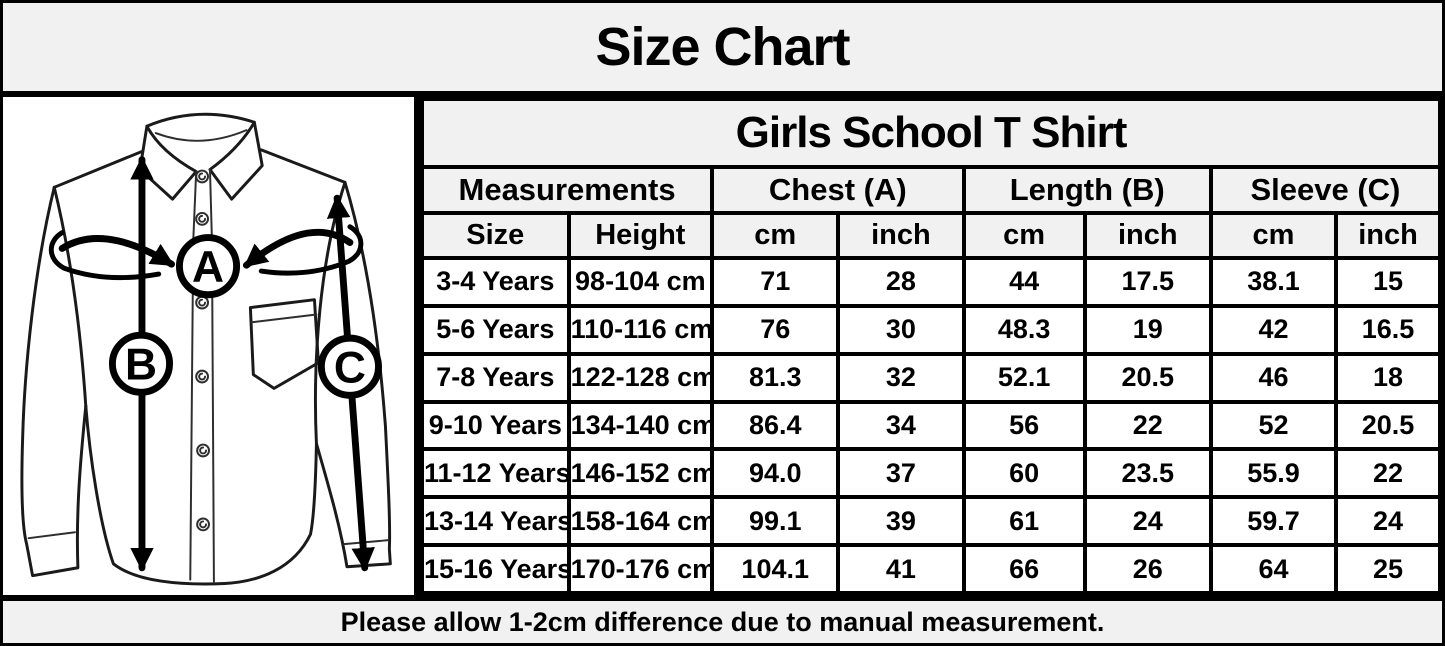 Image resolution: width=1445 pixels, height=646 pixels. Describe the element at coordinates (1325, 190) in the screenshot. I see `group-header-sleeve: Sleeve (C)` at that location.